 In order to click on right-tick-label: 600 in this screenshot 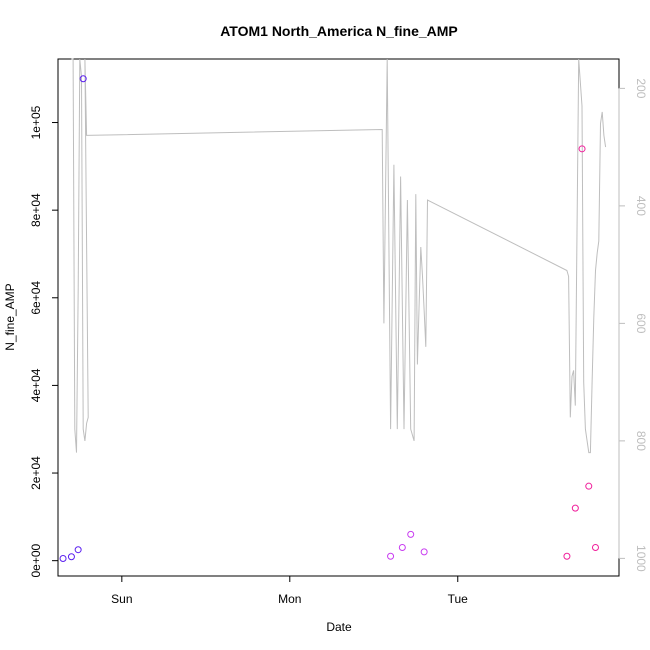, I will do `click(641, 323)`.